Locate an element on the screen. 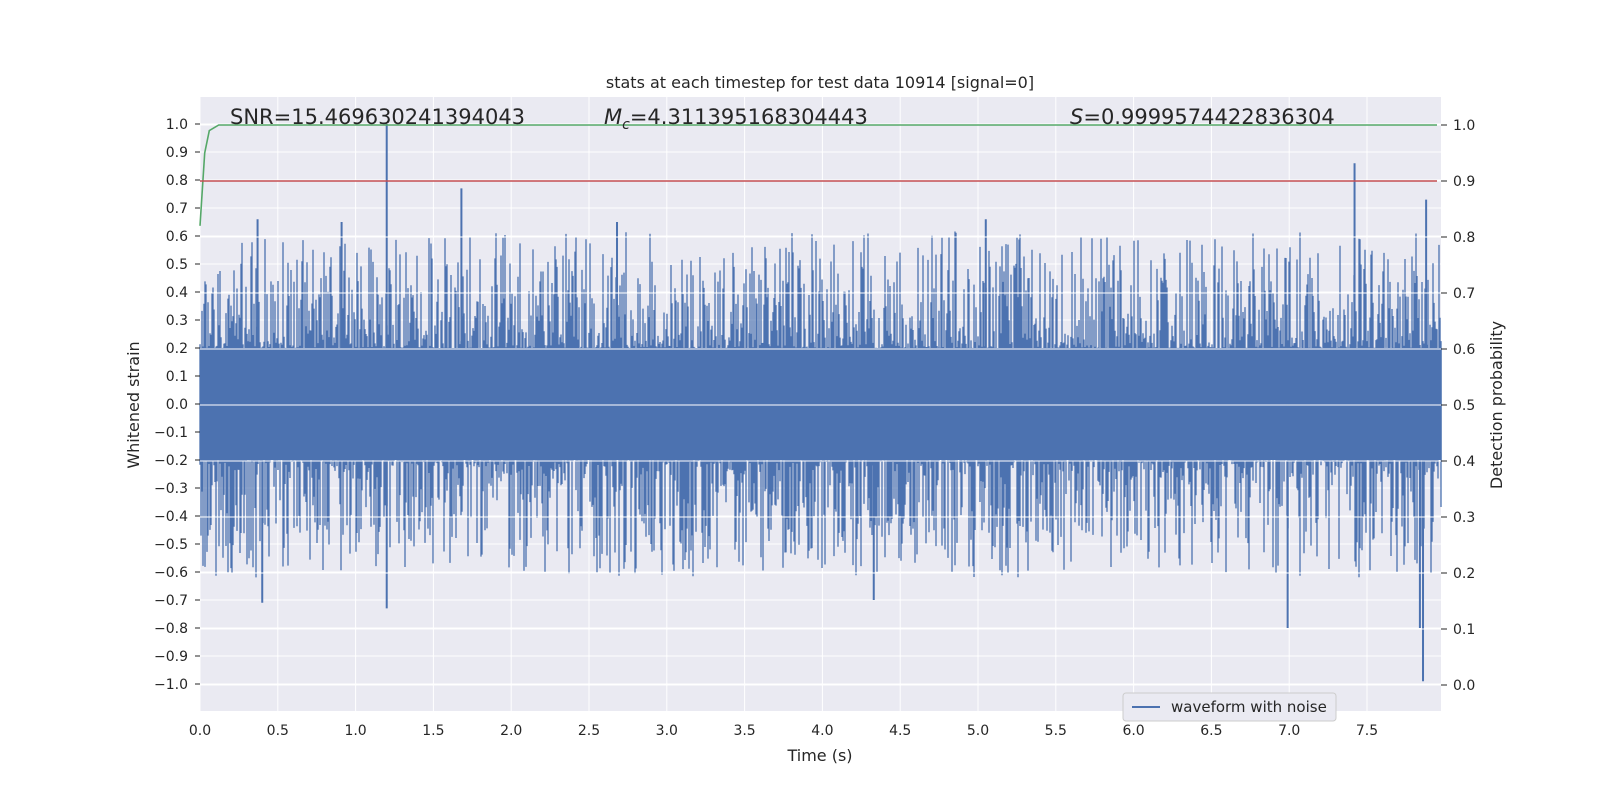 The height and width of the screenshot is (800, 1600). x-tick-label: 3.5 is located at coordinates (744, 731).